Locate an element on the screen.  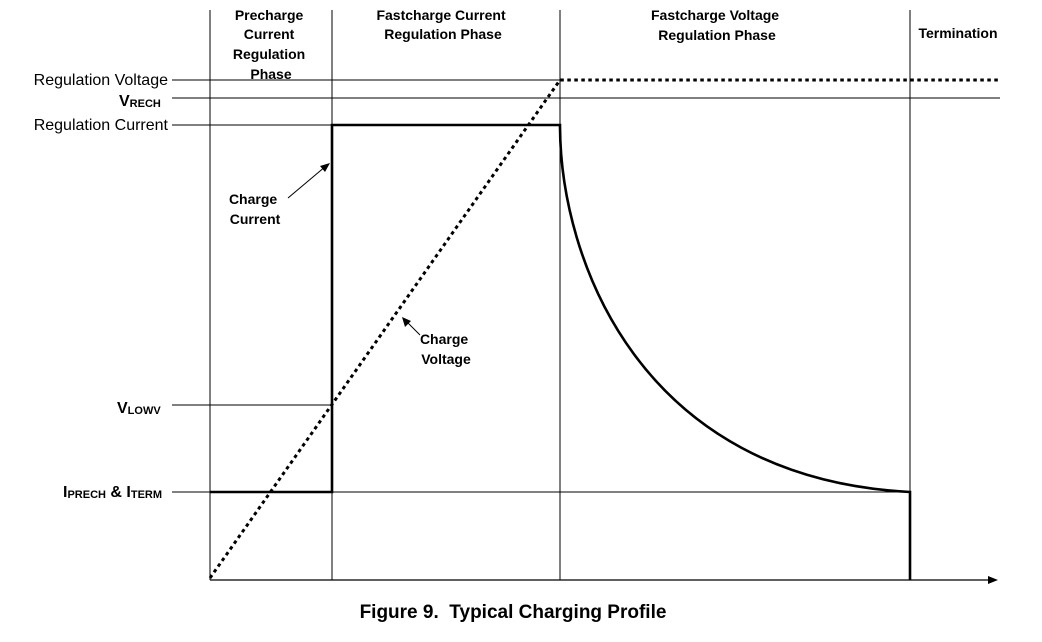
regulation-voltage-label: Regulation Voltage is located at coordinates (101, 80).